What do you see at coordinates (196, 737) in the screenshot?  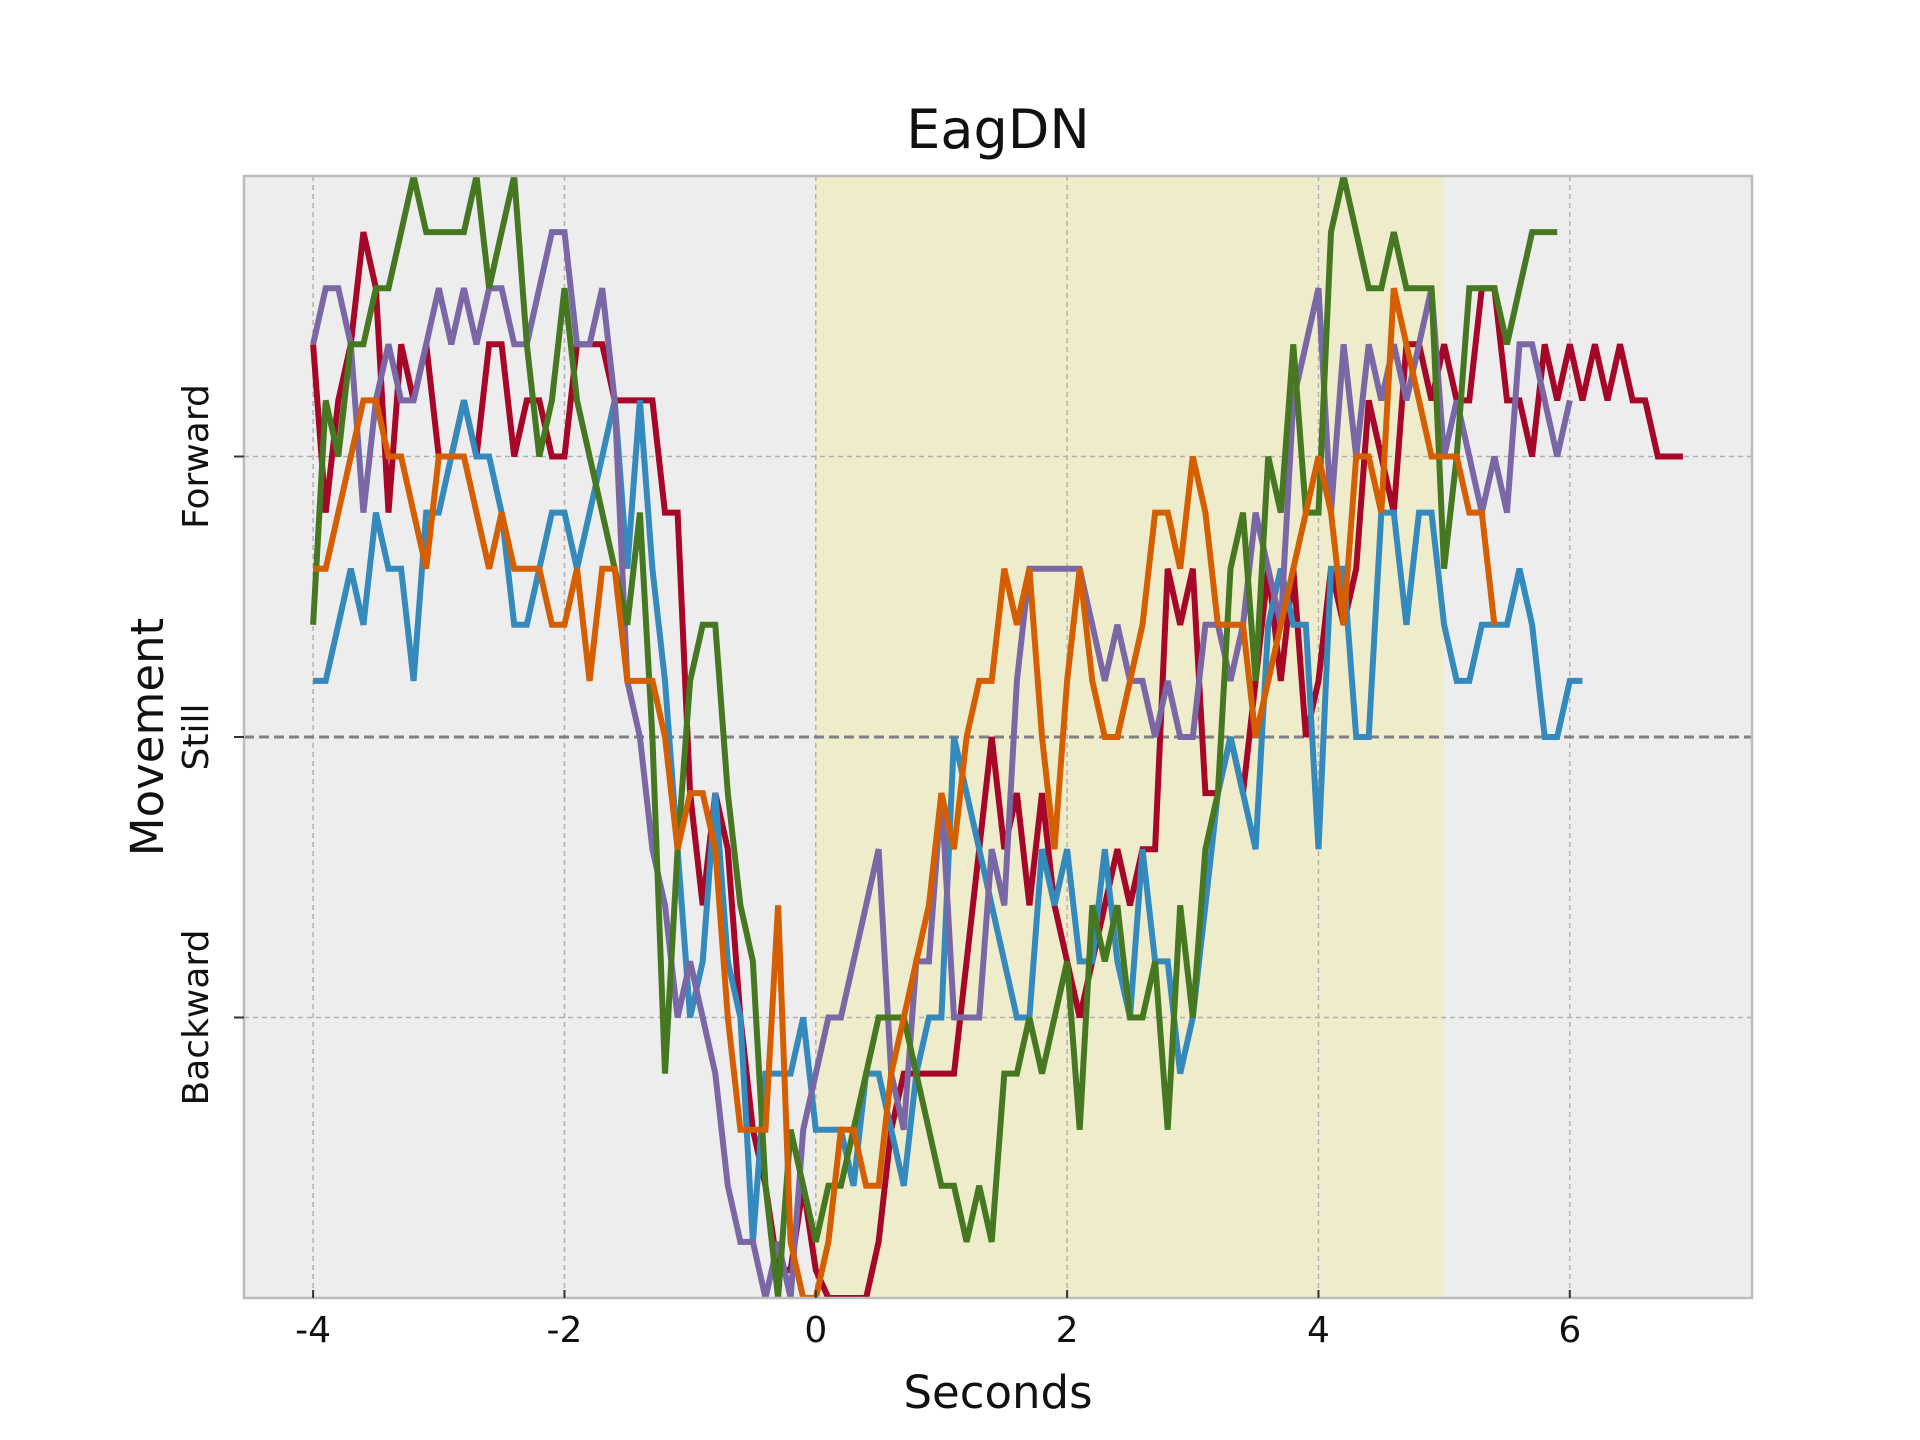 I see `y-tick-label: Still` at bounding box center [196, 737].